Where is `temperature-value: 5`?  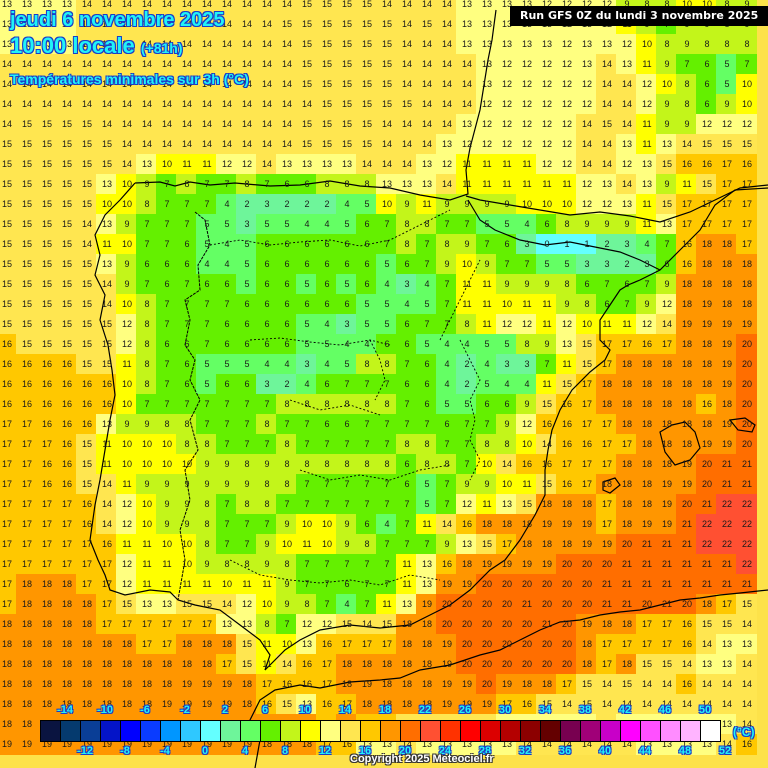 temperature-value: 5 is located at coordinates (367, 324).